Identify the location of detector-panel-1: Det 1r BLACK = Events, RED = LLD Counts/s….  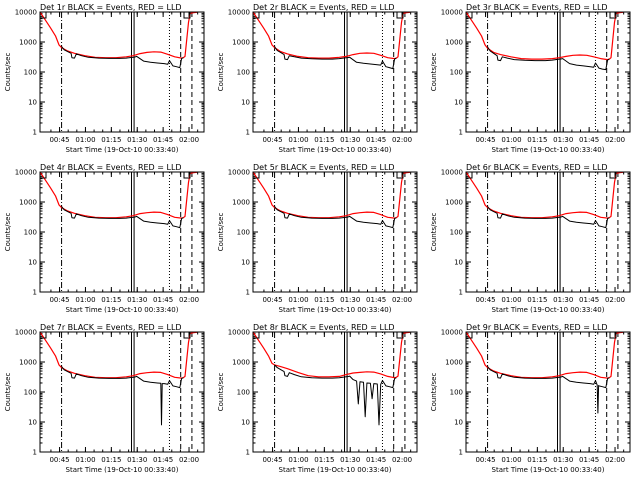
(104, 78).